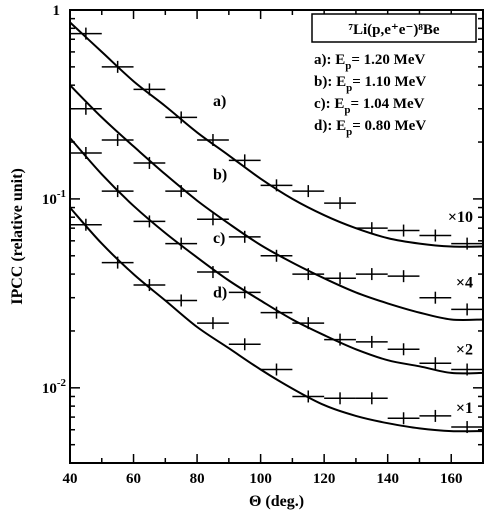 The width and height of the screenshot is (485, 512). Describe the element at coordinates (369, 62) in the screenshot. I see `legend-entry: a): Ep= 1.20 MeV` at that location.